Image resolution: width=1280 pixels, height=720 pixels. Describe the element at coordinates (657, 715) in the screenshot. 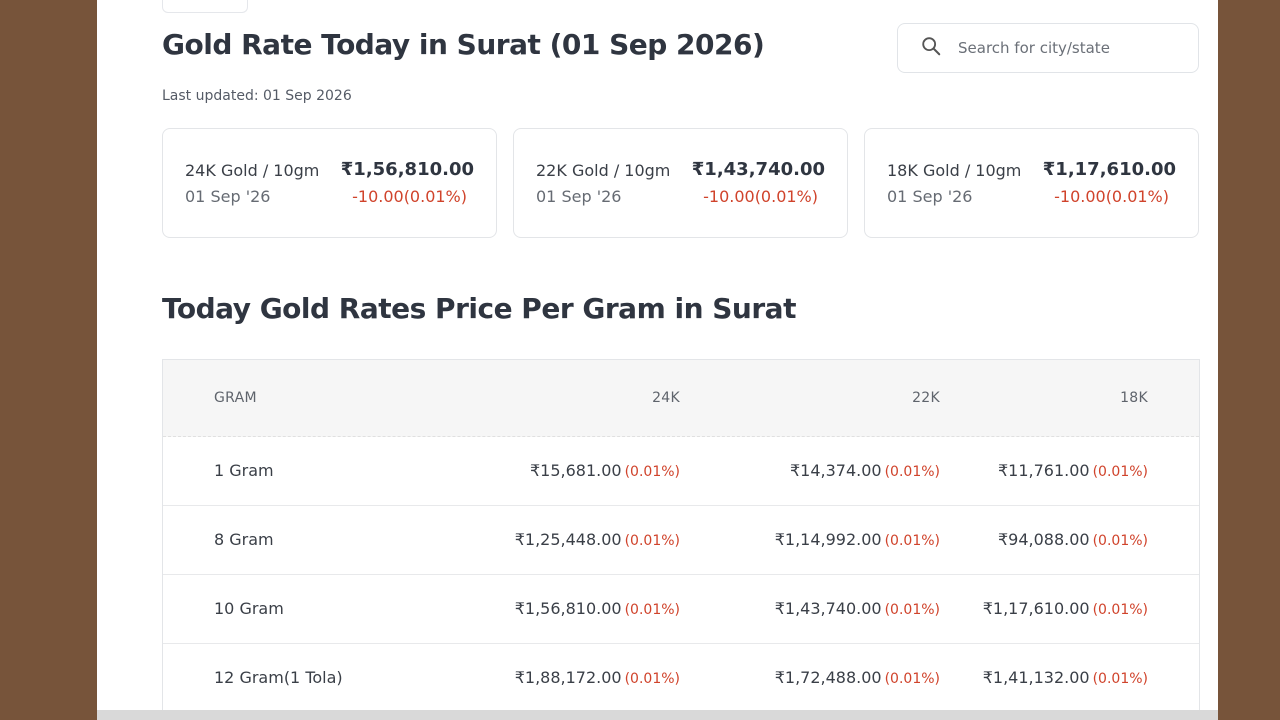

I see `horizontal-scrollbar` at that location.